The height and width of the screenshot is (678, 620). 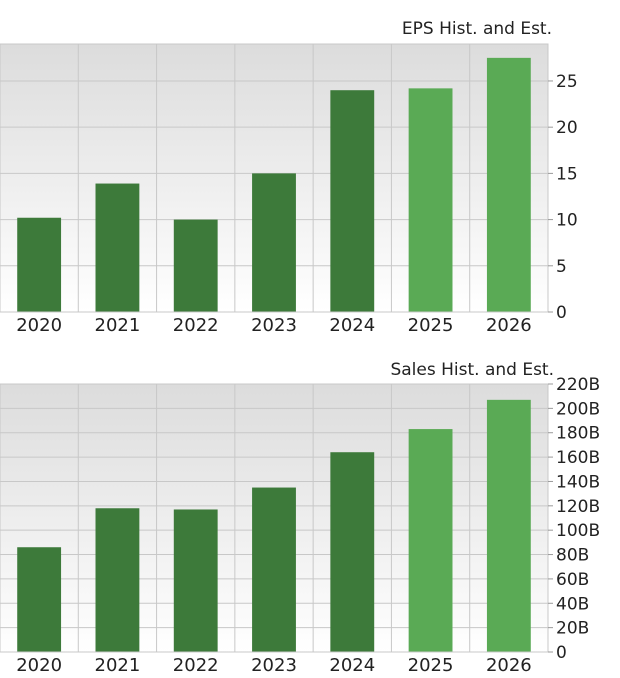 What do you see at coordinates (509, 665) in the screenshot?
I see `sales-xtick-label: 2026` at bounding box center [509, 665].